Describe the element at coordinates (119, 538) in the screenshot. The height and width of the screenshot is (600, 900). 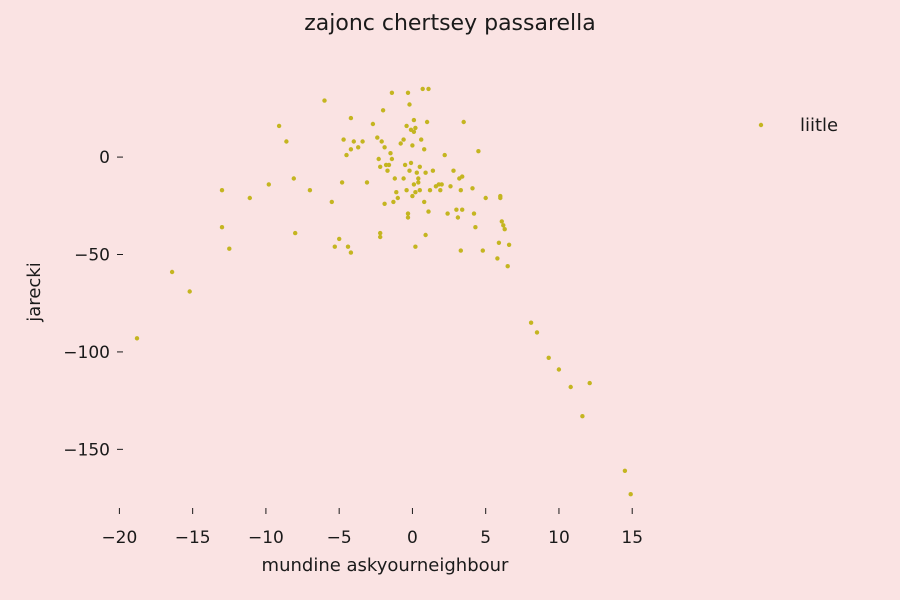
I see `x-tick-label: −20` at that location.